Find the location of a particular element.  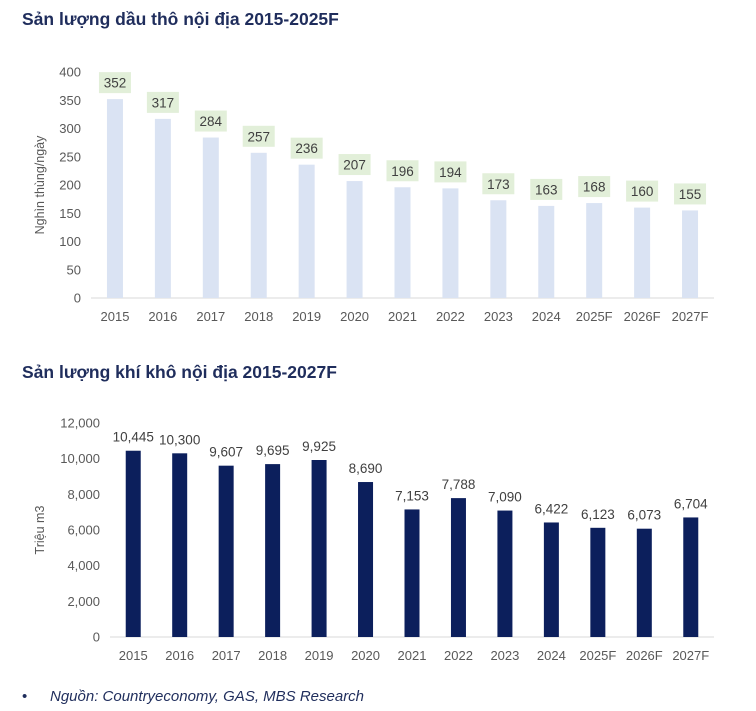

gas-x-tick-label: 2020 is located at coordinates (365, 655).